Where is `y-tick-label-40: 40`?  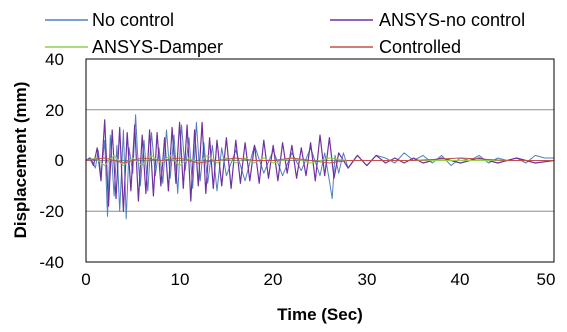
y-tick-label-40: 40 is located at coordinates (54, 59).